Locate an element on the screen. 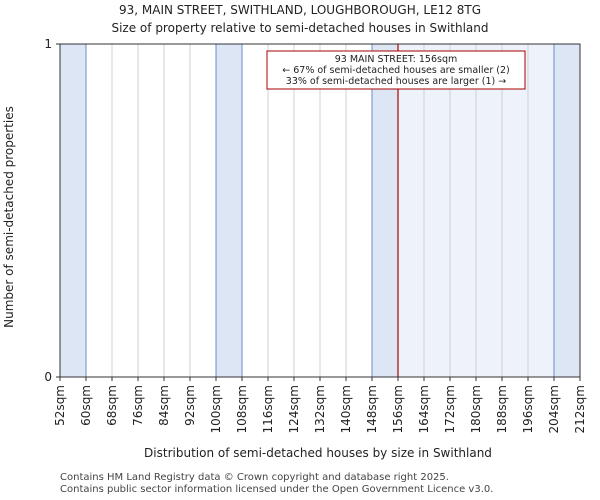 The image size is (600, 500). bar-52sqm is located at coordinates (73, 210).